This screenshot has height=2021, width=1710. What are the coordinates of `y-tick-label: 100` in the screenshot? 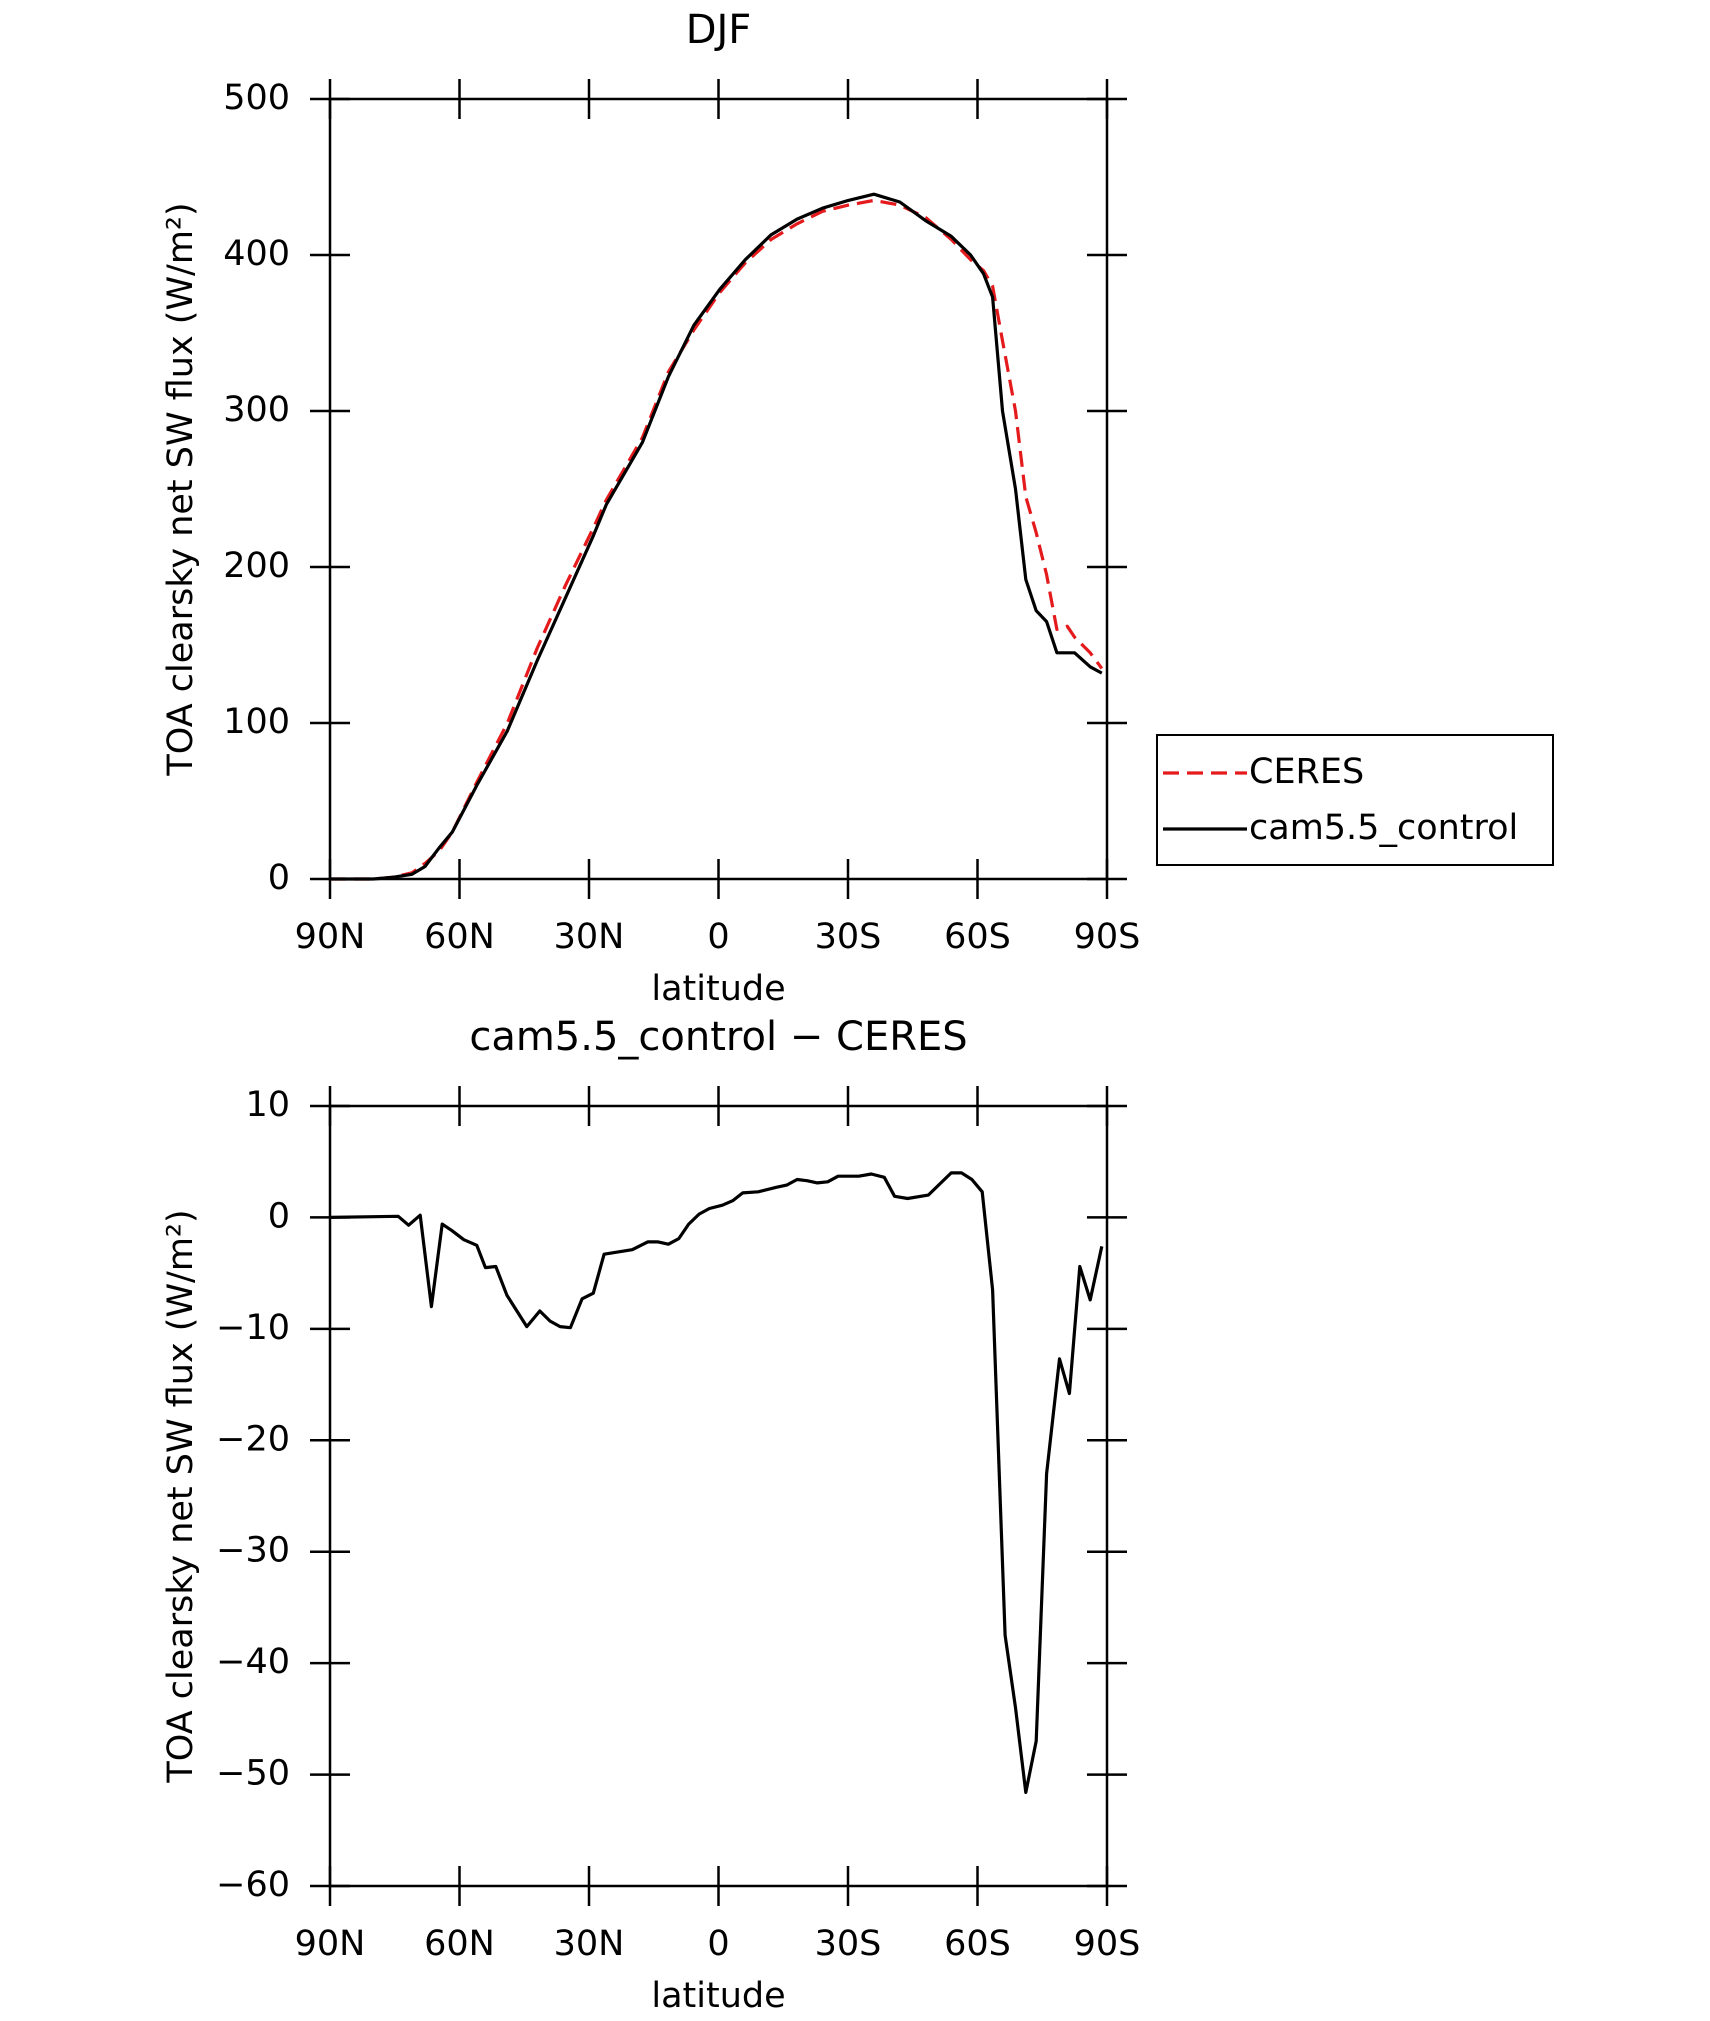 It's located at (256, 722).